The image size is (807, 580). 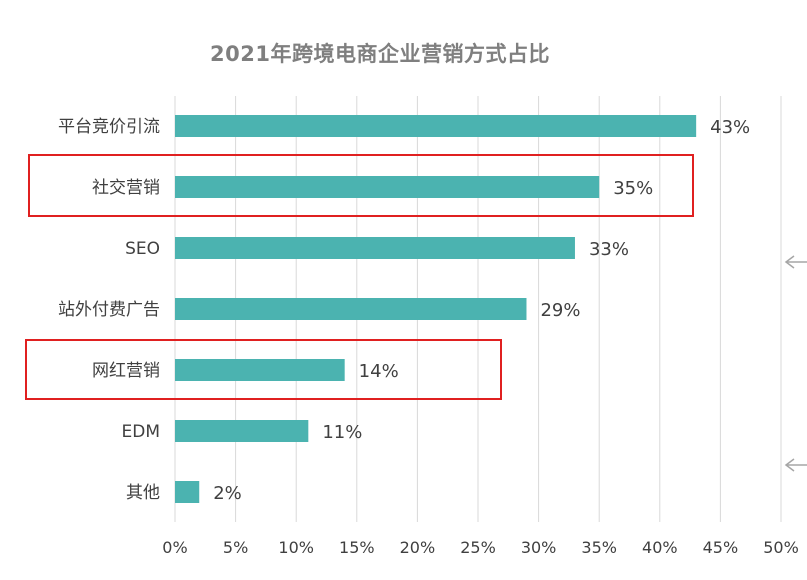 I want to click on data-label: 35%, so click(x=633, y=188).